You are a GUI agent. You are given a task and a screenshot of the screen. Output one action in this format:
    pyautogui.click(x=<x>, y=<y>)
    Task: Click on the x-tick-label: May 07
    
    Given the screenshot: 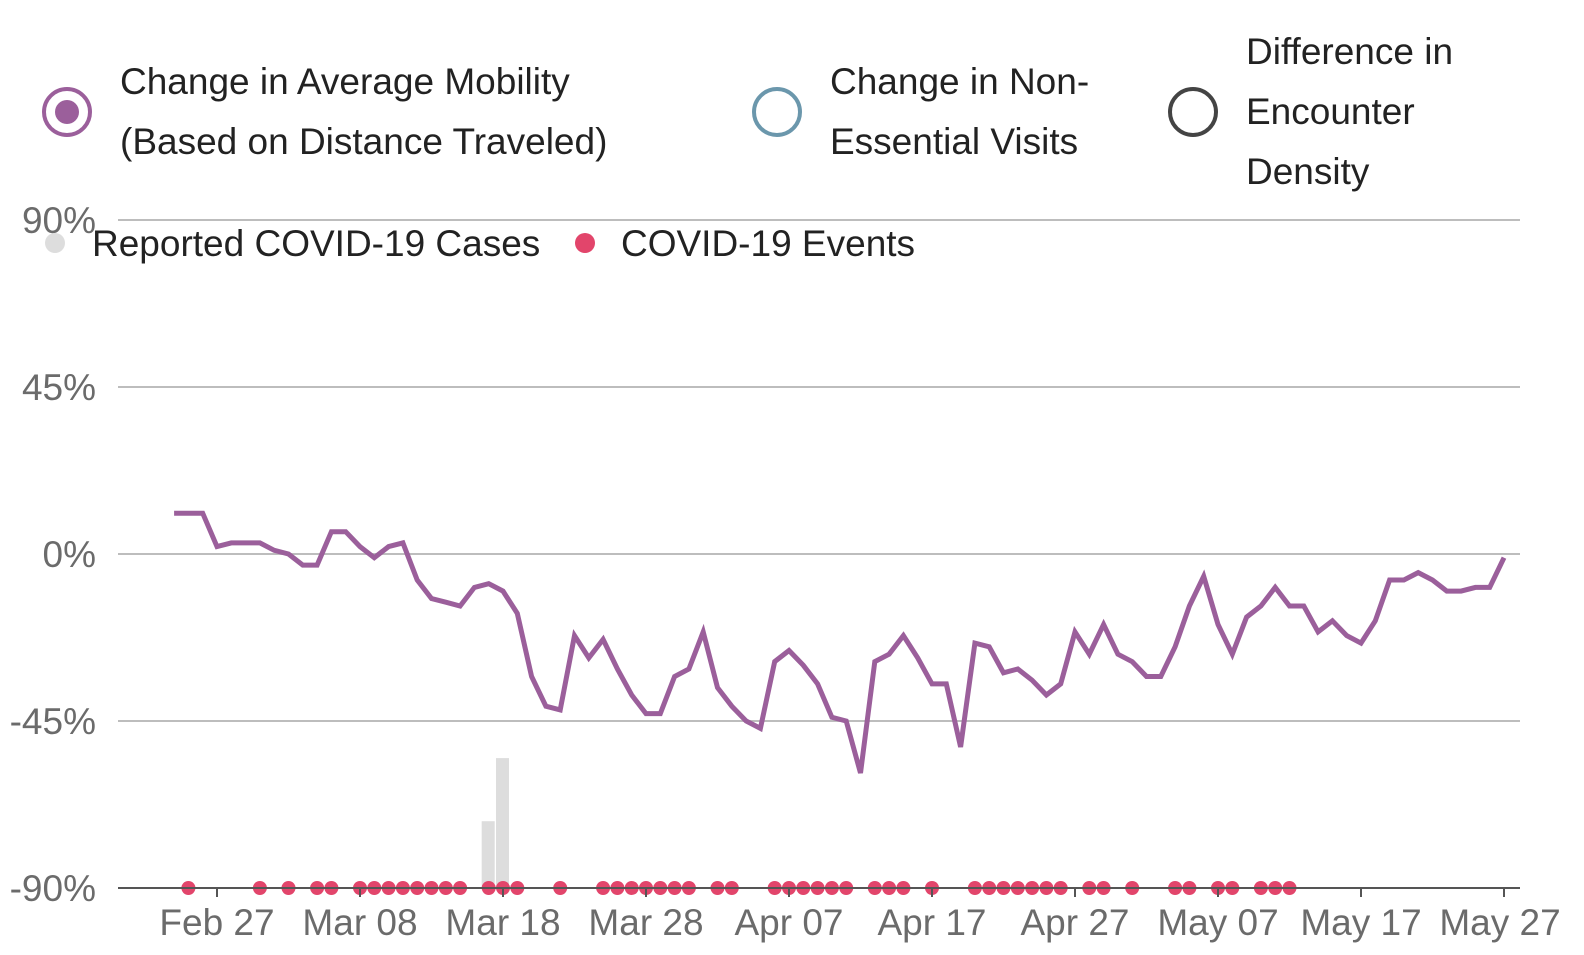 What is the action you would take?
    pyautogui.click(x=1217, y=922)
    